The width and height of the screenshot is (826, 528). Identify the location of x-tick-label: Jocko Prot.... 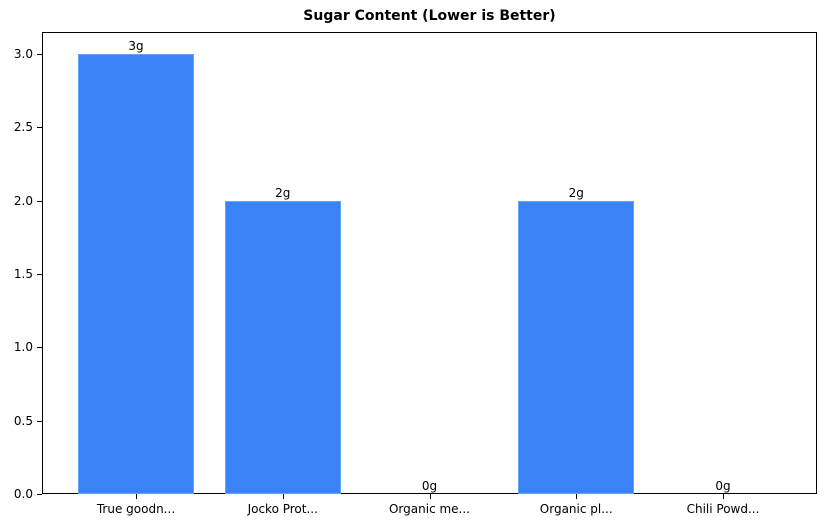
(282, 509).